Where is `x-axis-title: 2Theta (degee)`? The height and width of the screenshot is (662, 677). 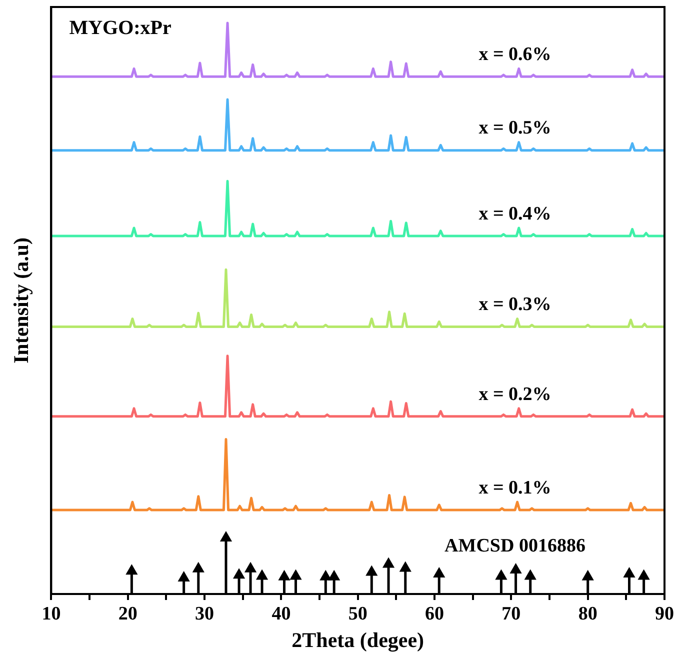
x-axis-title: 2Theta (degee) is located at coordinates (358, 640).